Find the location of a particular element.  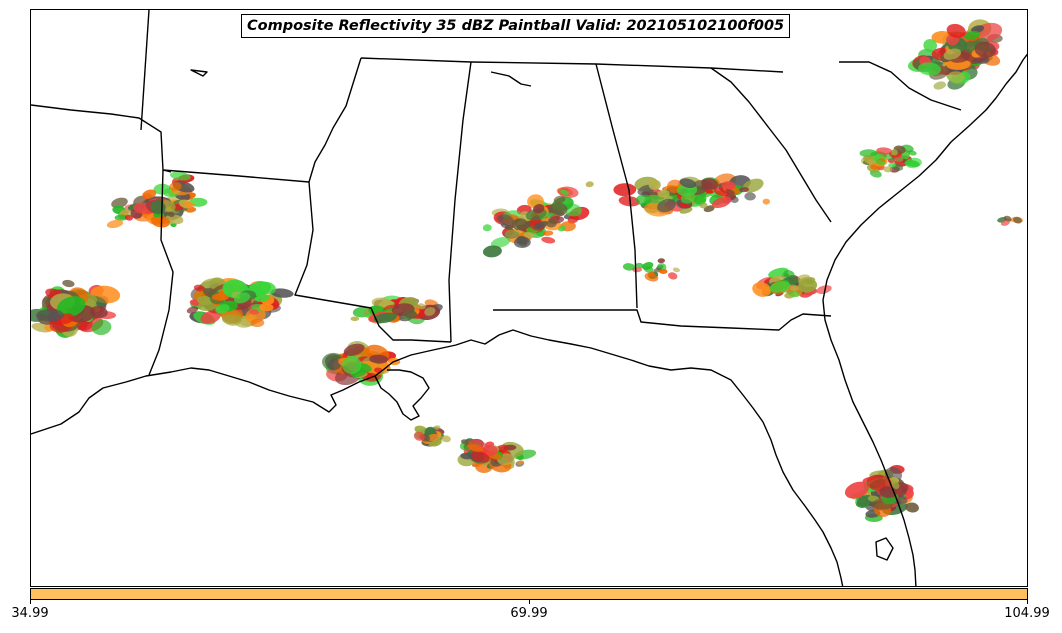

oklahoma-texas-line is located at coordinates (170, 143).